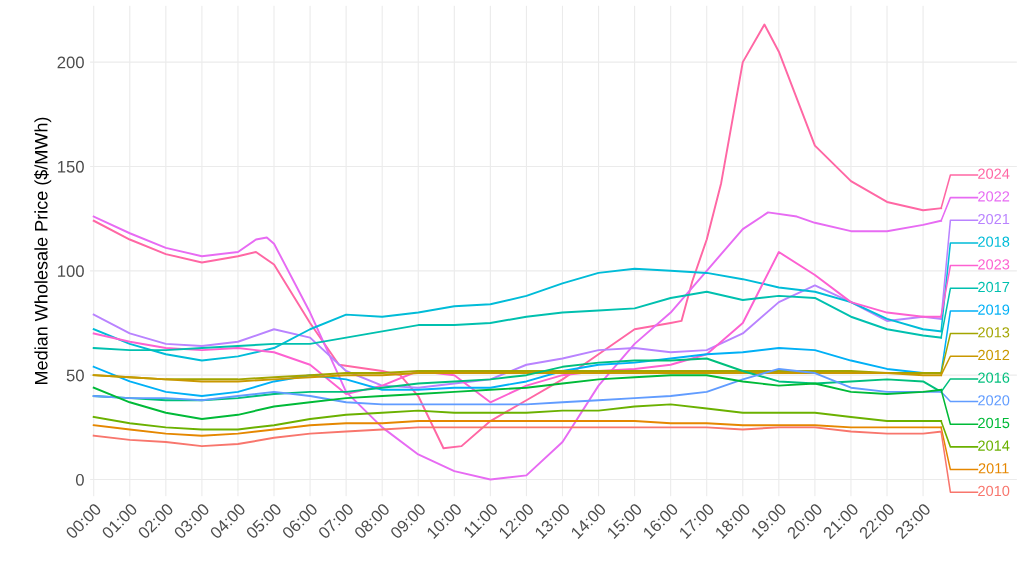 The width and height of the screenshot is (1024, 577). What do you see at coordinates (994, 264) in the screenshot?
I see `text: 2023` at bounding box center [994, 264].